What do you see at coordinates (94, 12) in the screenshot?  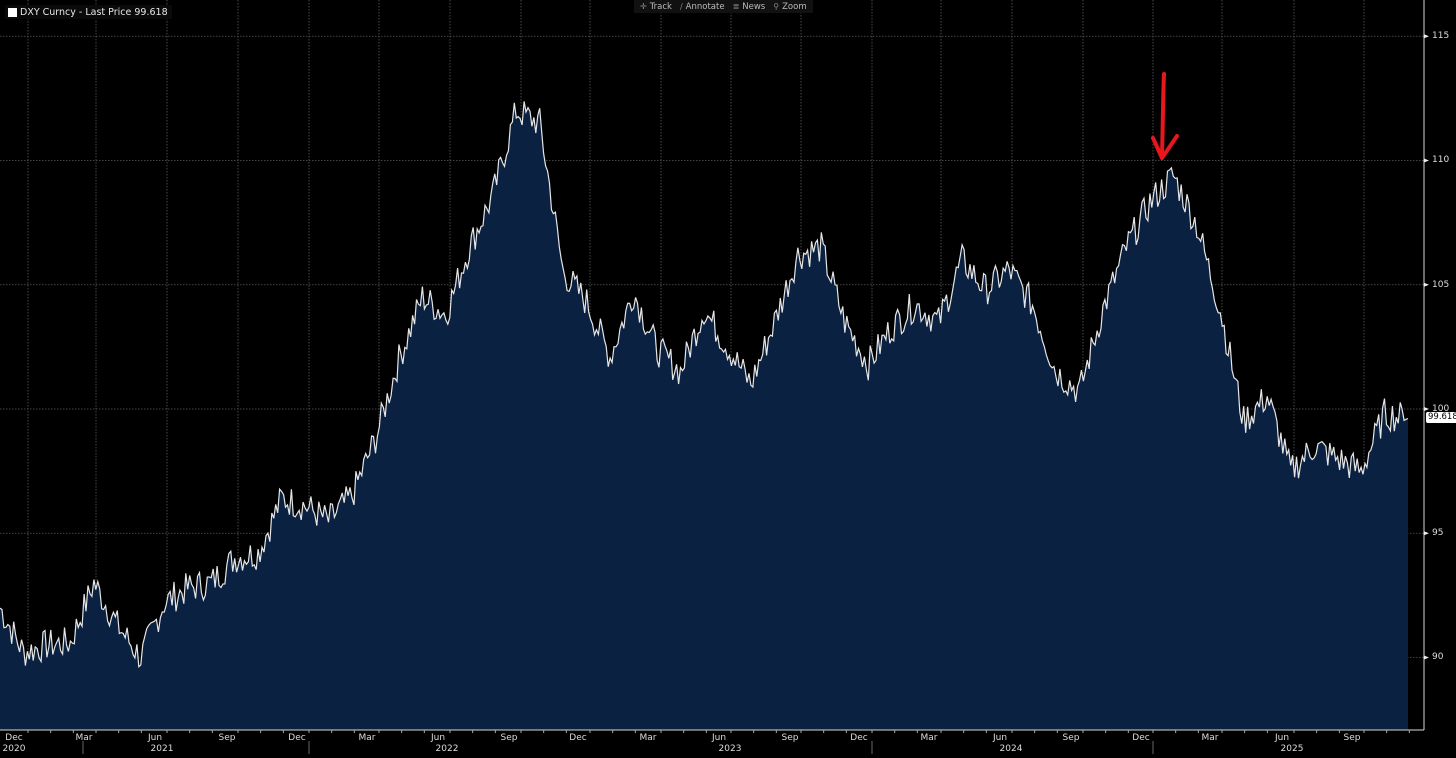 I see `legend-label: DXY Curncy - Last Price 99.618` at bounding box center [94, 12].